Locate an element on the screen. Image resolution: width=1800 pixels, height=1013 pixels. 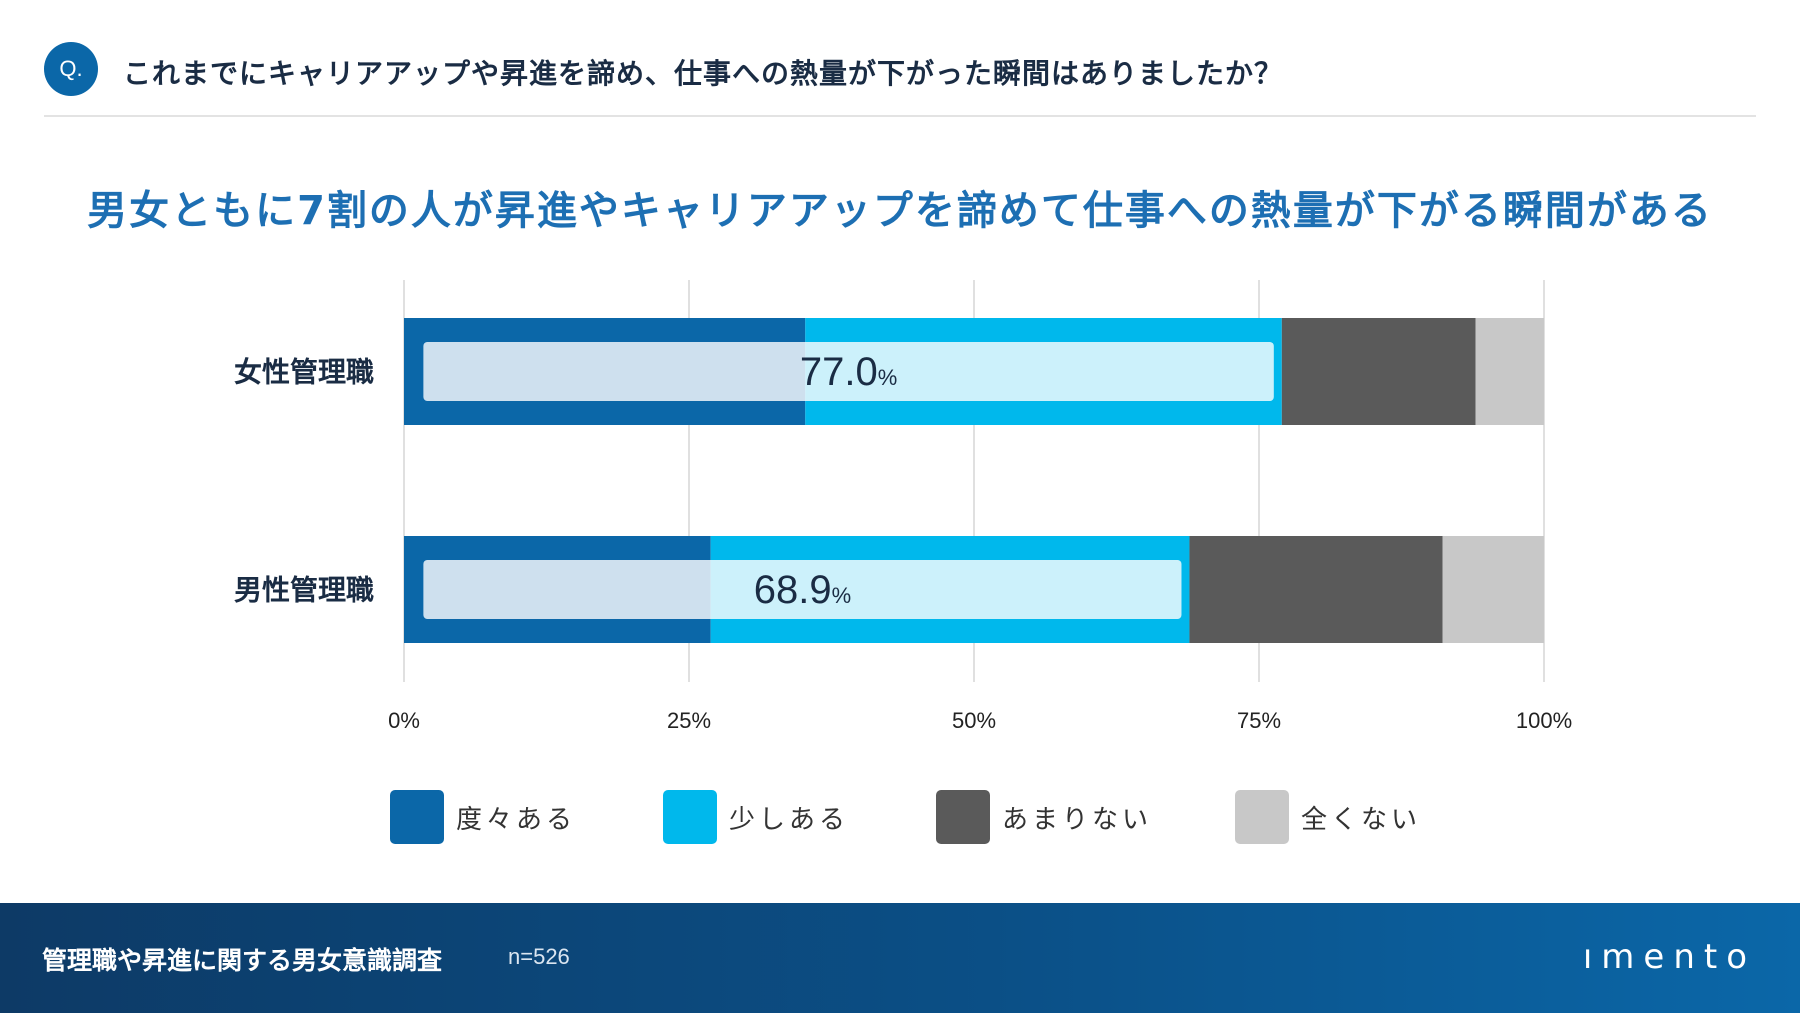
category-label: 男性管理職 is located at coordinates (304, 590).